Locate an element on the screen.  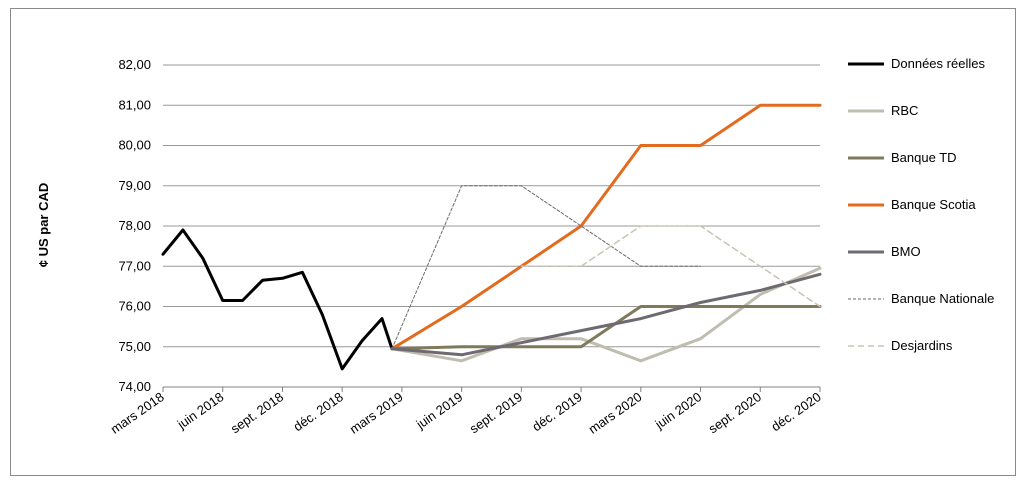
y-tick-label: 79,00 is located at coordinates (134, 185).